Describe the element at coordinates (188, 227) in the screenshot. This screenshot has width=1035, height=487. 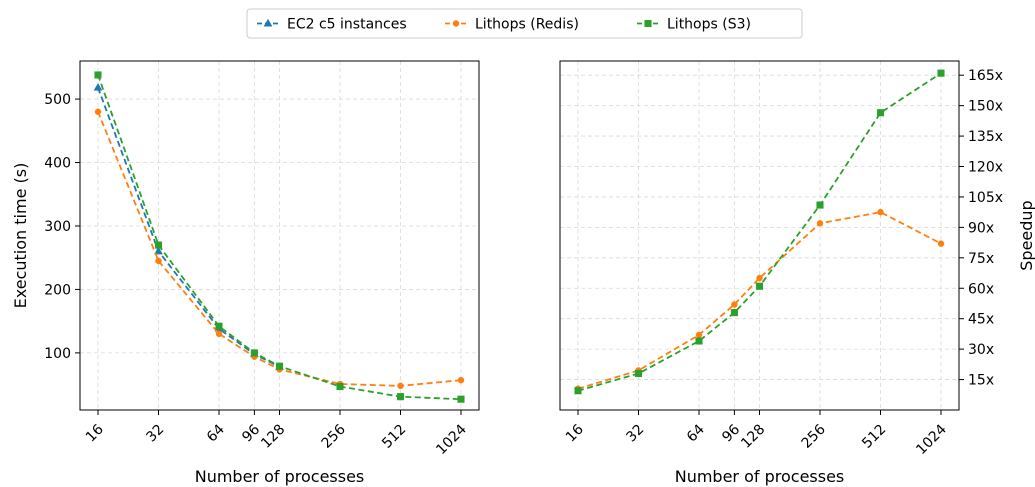
I see `series-line` at that location.